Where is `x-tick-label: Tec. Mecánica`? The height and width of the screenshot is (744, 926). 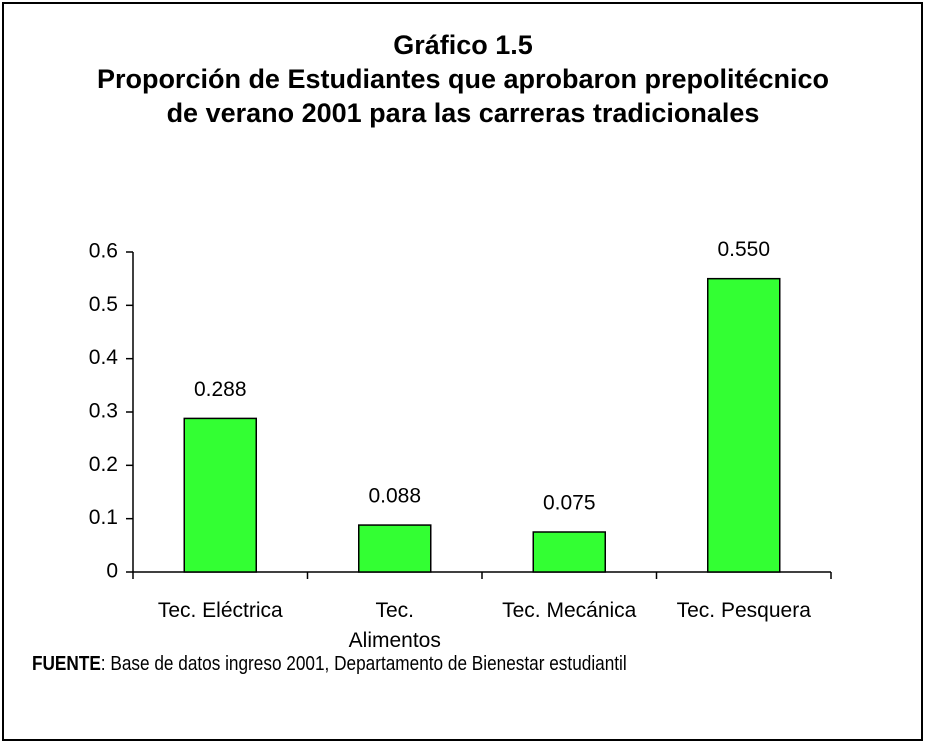
x-tick-label: Tec. Mecánica is located at coordinates (569, 610).